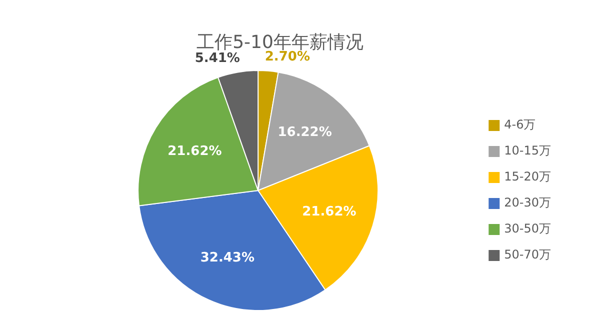  What do you see at coordinates (287, 56) in the screenshot?
I see `data-label: 2.70%` at bounding box center [287, 56].